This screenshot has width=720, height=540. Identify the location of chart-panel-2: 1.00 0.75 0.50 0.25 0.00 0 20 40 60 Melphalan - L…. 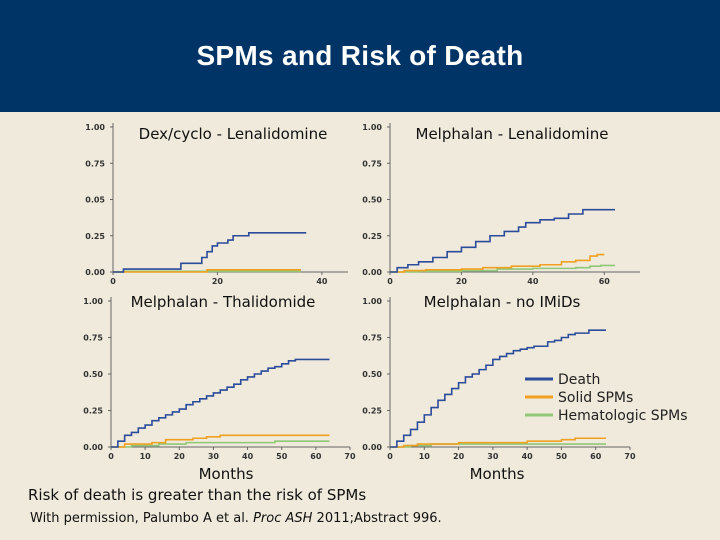
(501, 204).